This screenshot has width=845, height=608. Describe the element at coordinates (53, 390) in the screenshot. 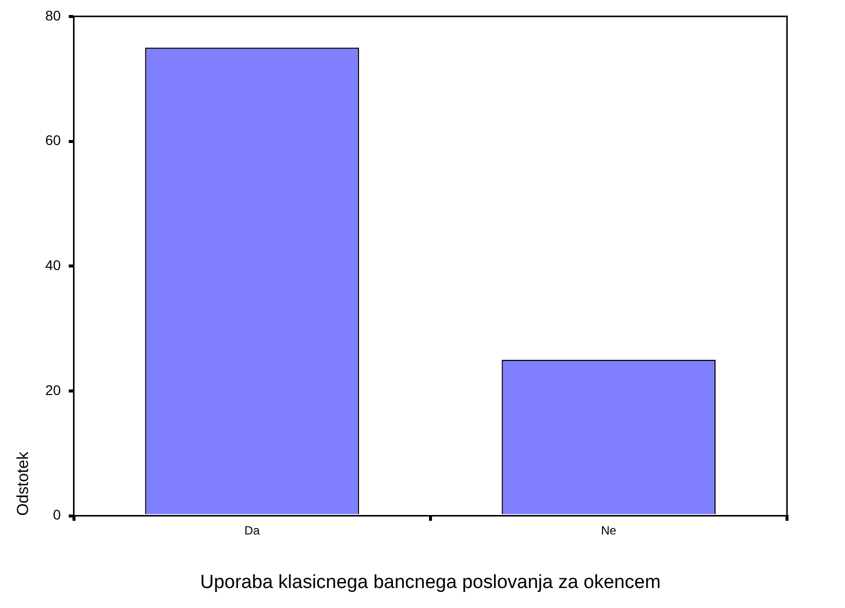

I see `y-tick-label: 20` at that location.